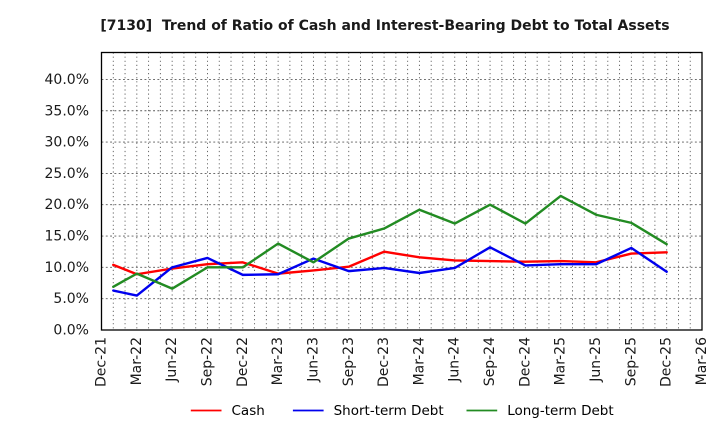  Describe the element at coordinates (67, 268) in the screenshot. I see `y-tick-label: 10.0%` at that location.